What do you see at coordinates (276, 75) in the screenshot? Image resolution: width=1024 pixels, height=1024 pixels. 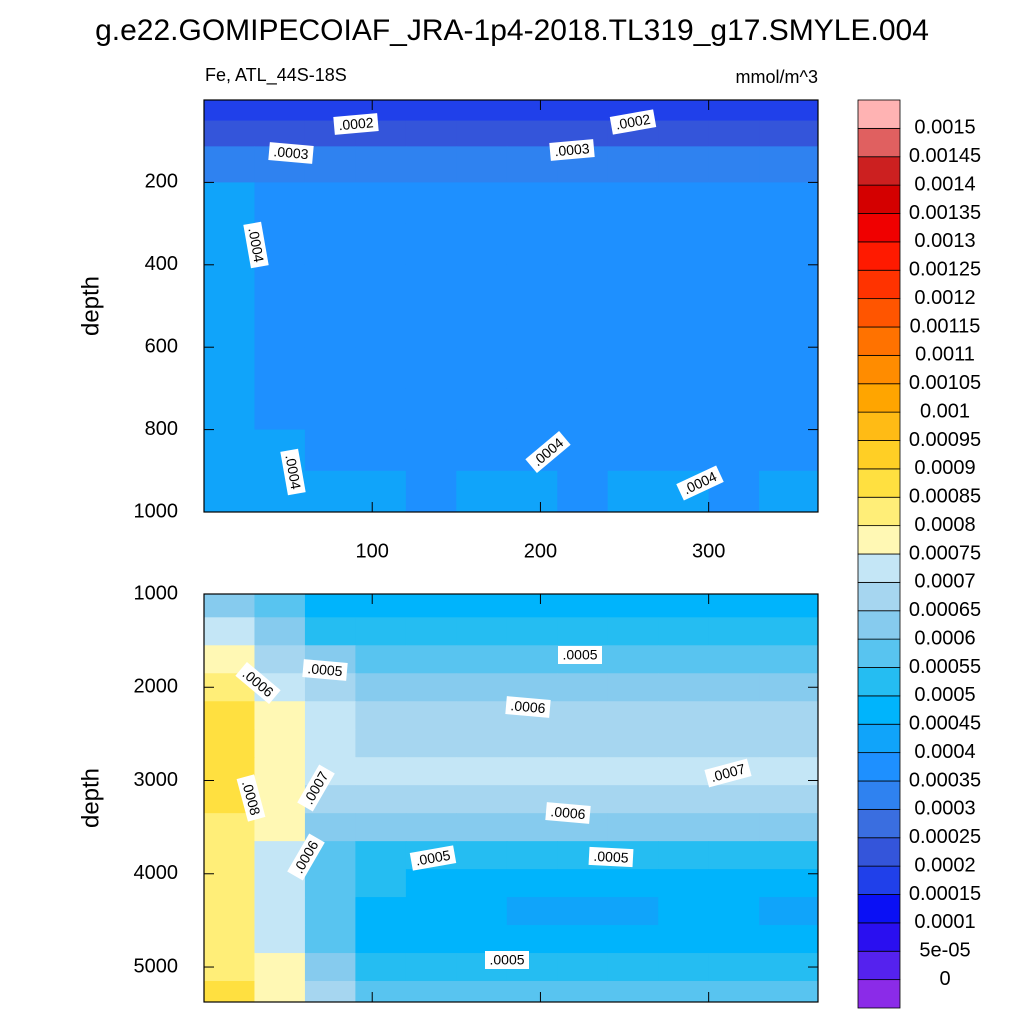 I see `subtitle-left: Fe, ATL_44S-18S` at bounding box center [276, 75].